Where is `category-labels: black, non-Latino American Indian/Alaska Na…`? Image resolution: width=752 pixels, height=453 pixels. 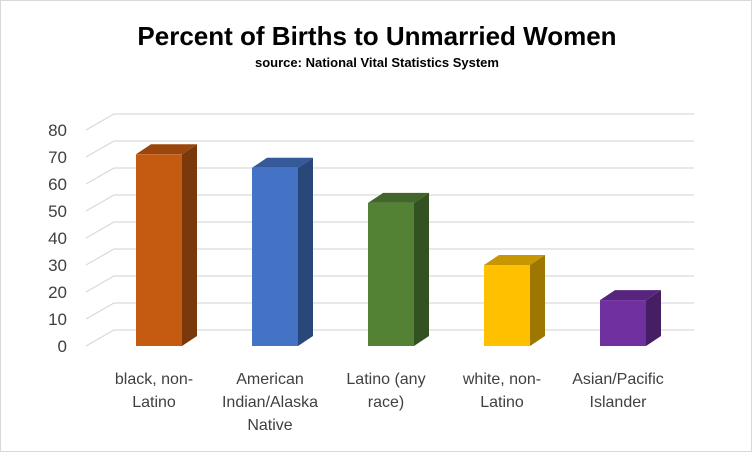
category-labels: black, non-Latino American Indian/Alaska Na… is located at coordinates (389, 402).